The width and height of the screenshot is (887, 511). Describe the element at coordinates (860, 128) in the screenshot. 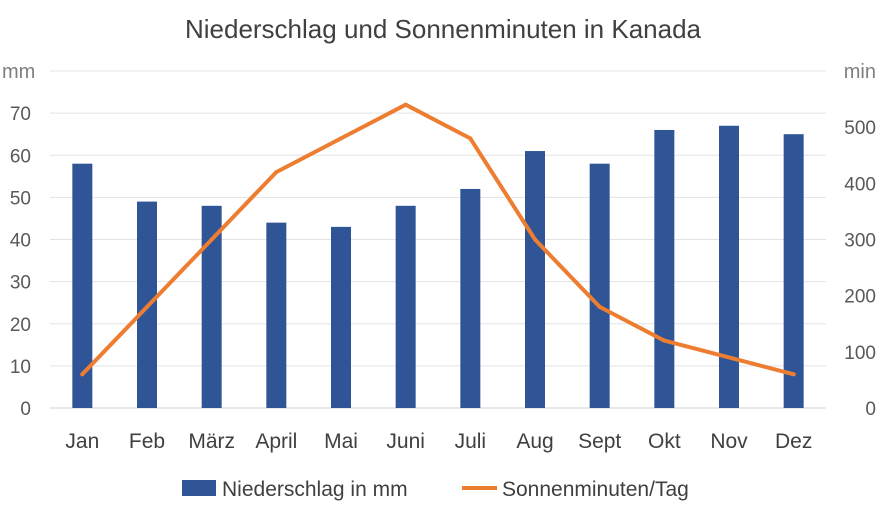

I see `y-right-tick-label: 500` at that location.